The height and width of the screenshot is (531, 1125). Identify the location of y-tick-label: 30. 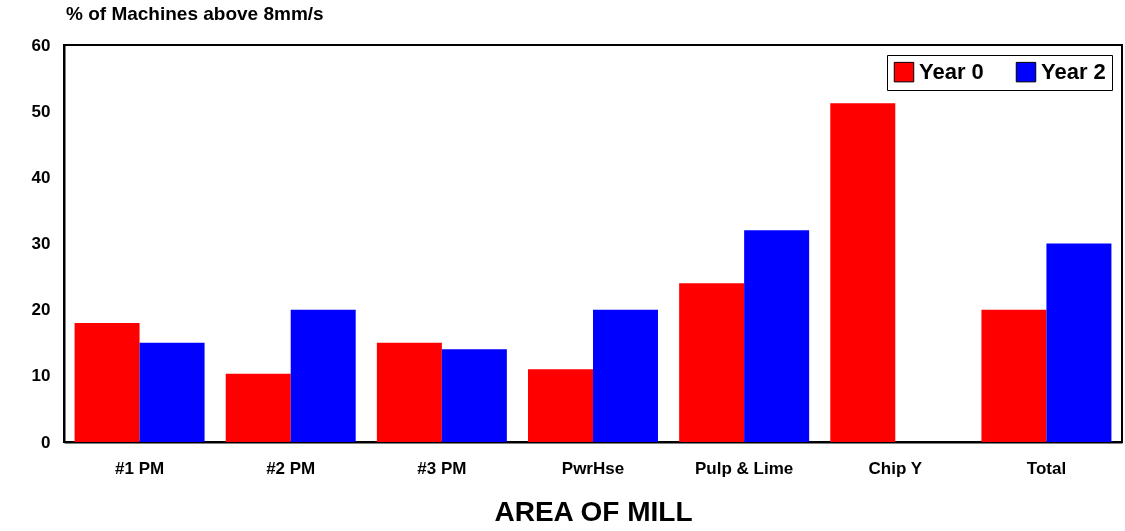
(41, 243).